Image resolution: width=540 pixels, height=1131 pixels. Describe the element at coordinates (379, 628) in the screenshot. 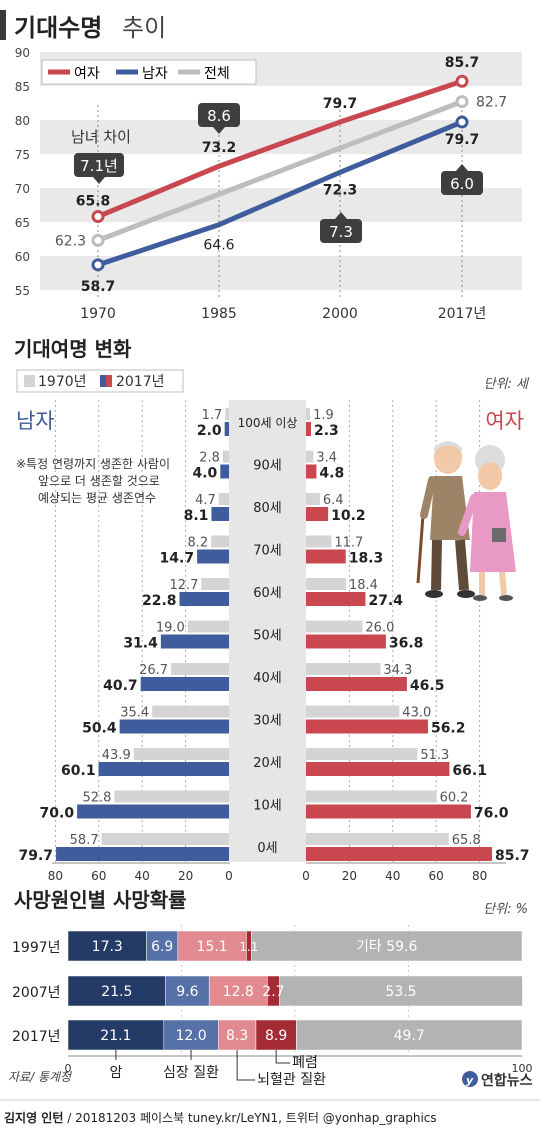

I see `female-1970-value-5: 26.0` at that location.